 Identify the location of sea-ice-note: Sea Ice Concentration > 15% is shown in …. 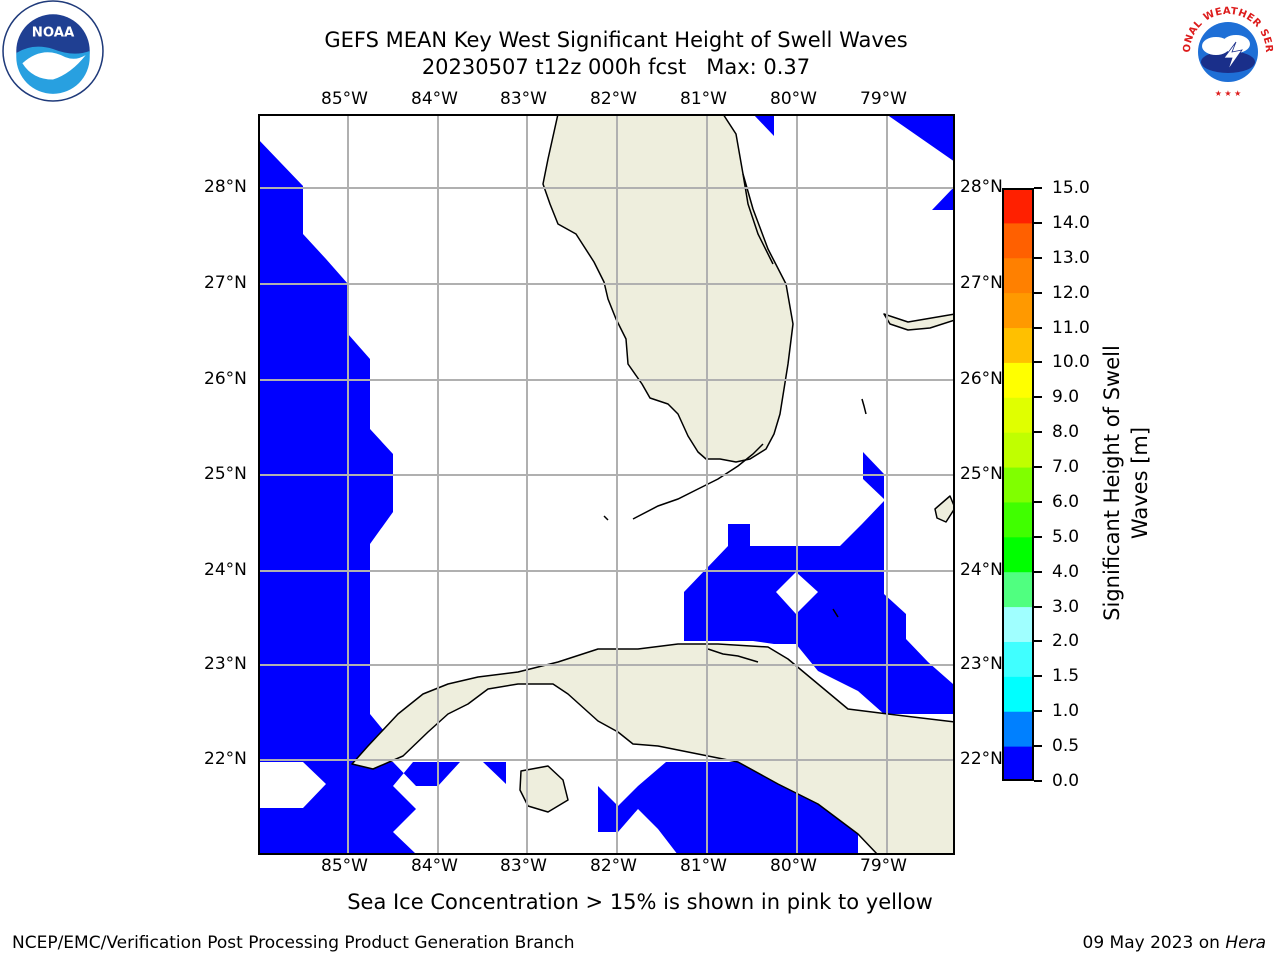
(640, 902).